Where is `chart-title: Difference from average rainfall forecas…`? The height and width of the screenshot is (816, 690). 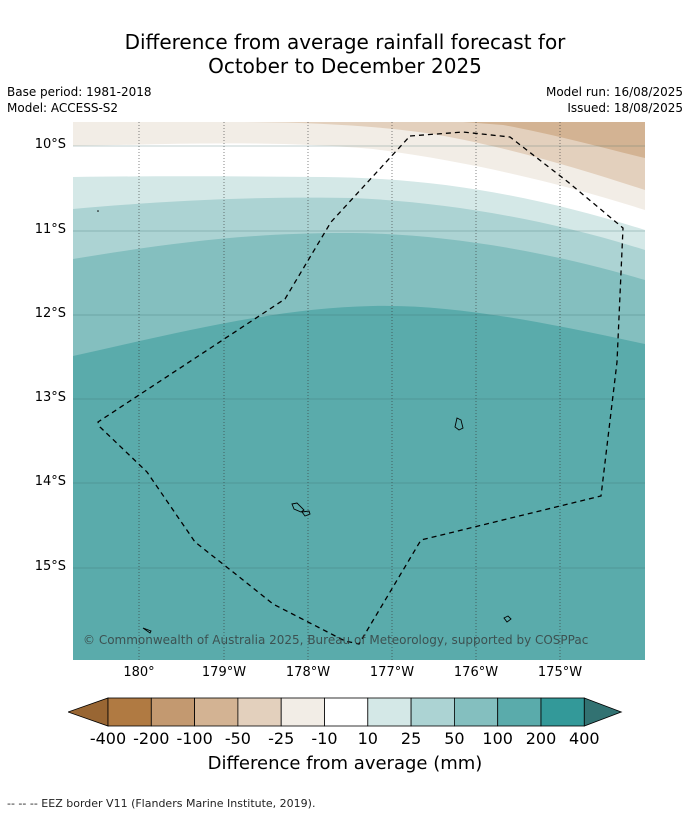 chart-title: Difference from average rainfall forecas… is located at coordinates (345, 54).